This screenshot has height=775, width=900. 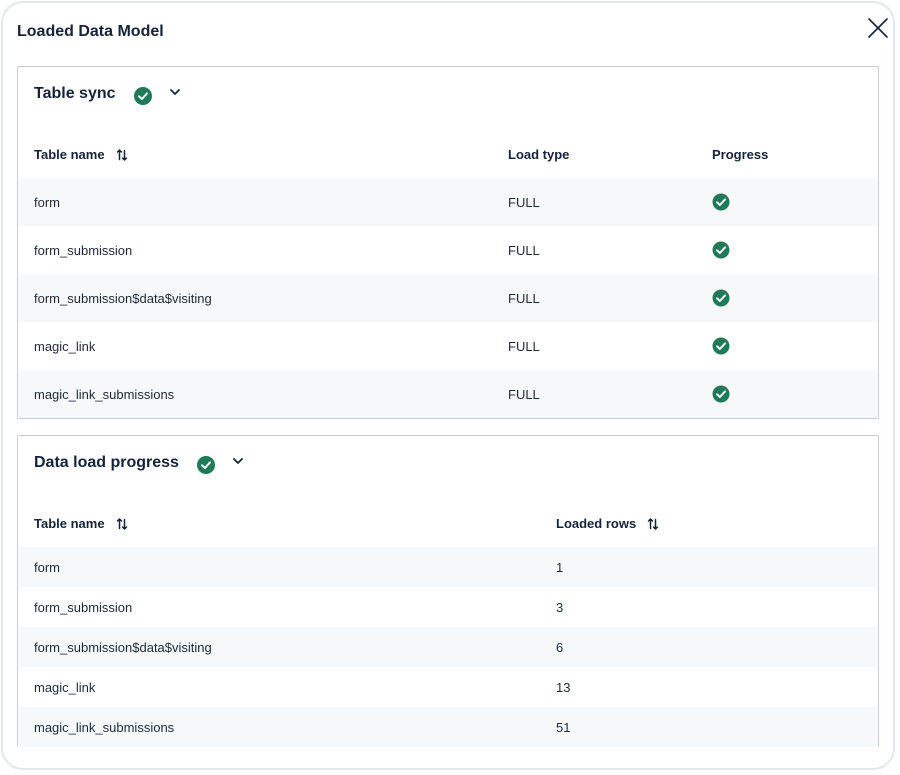 I want to click on loaded-rows-cell: 6, so click(x=560, y=647).